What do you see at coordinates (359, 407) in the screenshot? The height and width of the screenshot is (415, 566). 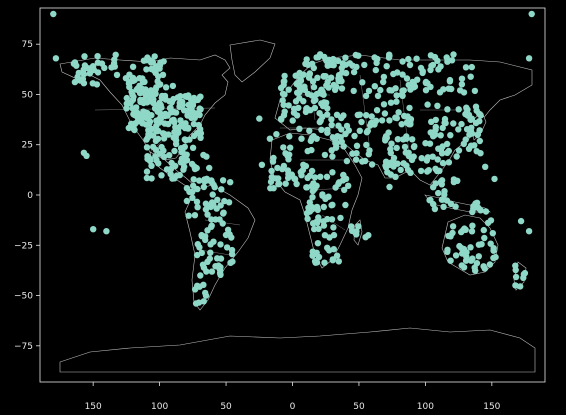 I see `x-tick-label: 50` at bounding box center [359, 407].